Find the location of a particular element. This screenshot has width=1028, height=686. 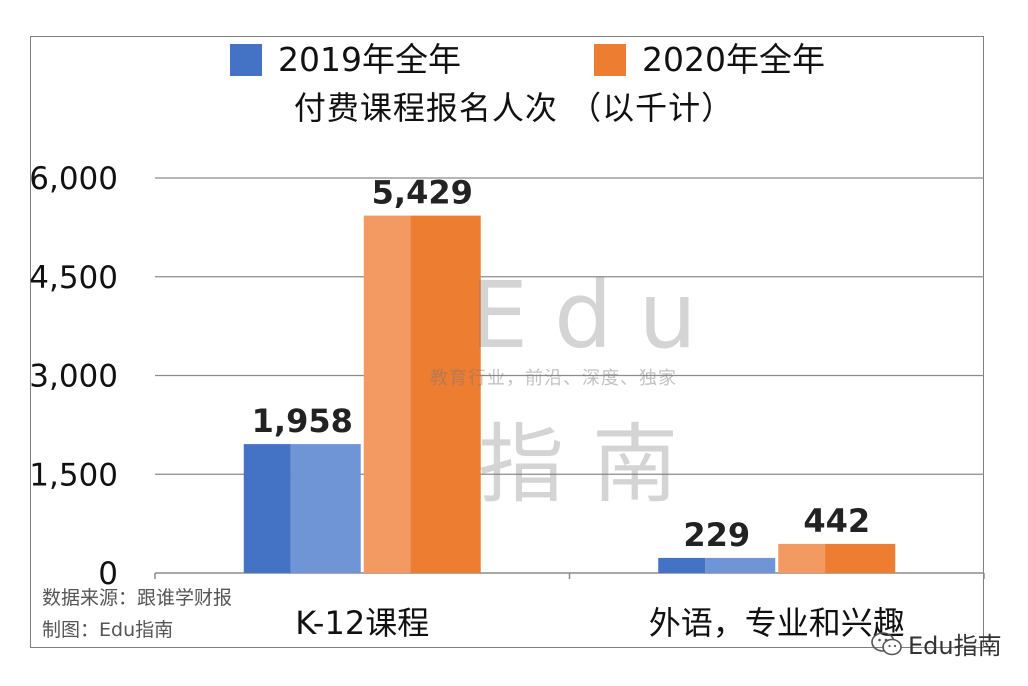

watermark-name: 指南 is located at coordinates (592, 465).